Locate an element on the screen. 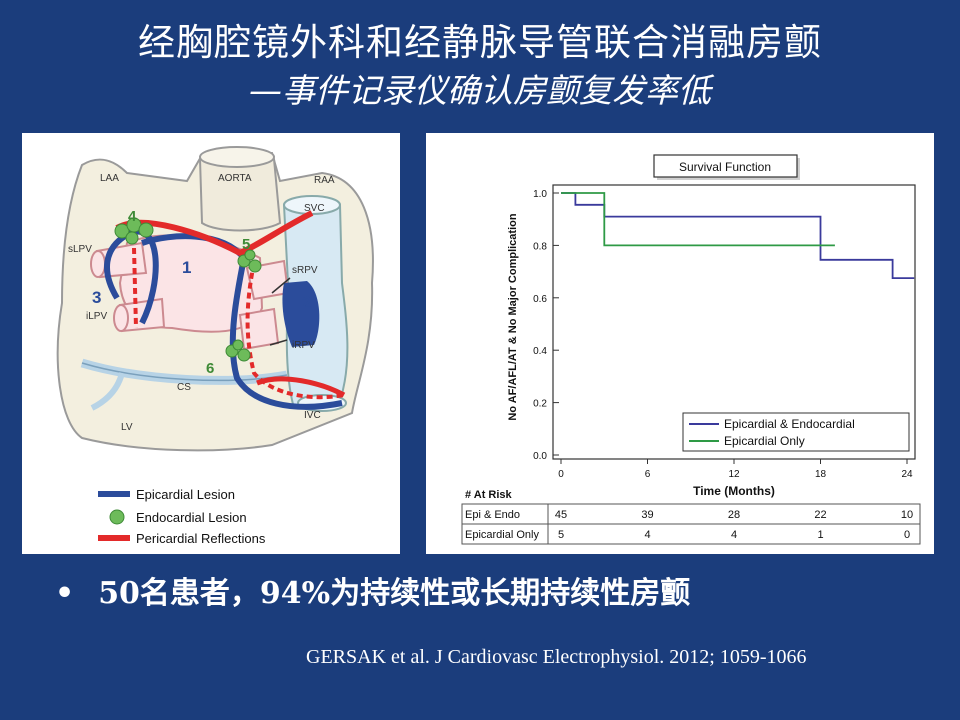 The height and width of the screenshot is (720, 960). chart-title: Survival Function is located at coordinates (725, 167).